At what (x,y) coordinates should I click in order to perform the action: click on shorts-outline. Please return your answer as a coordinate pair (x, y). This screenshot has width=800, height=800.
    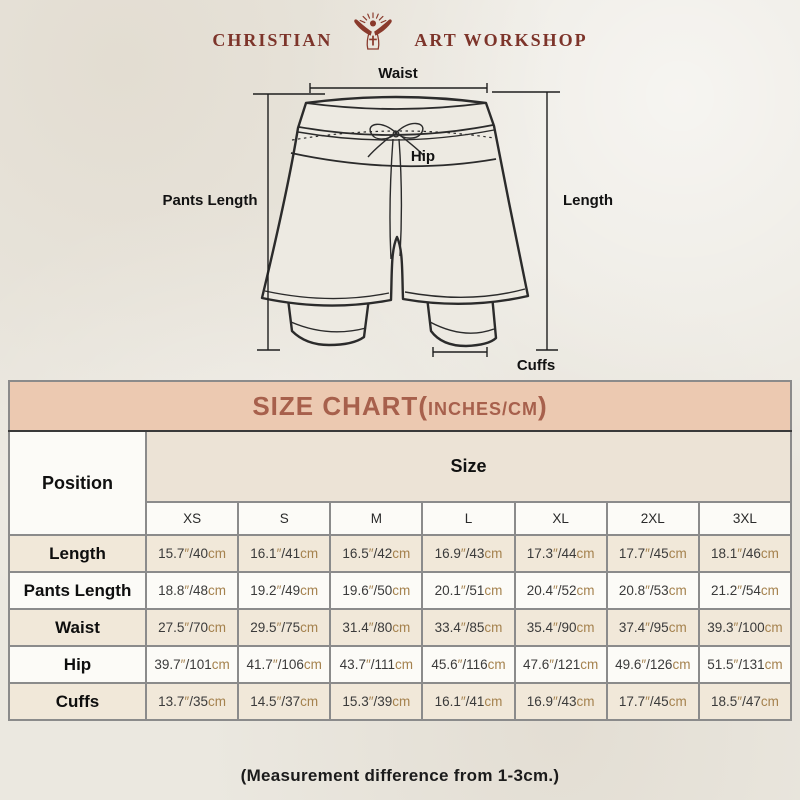
    Looking at the image, I should click on (395, 201).